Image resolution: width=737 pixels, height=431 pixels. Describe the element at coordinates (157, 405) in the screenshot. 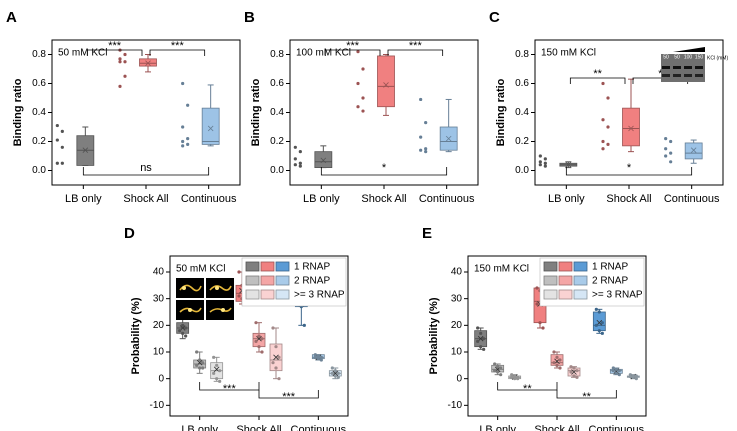

I see `y-tick-label: -10` at that location.